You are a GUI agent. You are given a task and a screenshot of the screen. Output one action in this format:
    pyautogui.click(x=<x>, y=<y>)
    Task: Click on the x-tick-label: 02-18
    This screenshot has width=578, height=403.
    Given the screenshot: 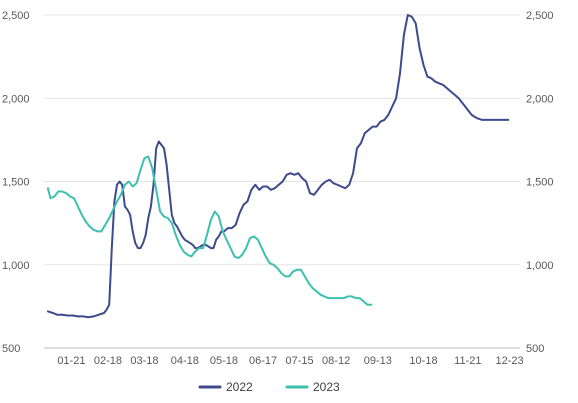 What is the action you would take?
    pyautogui.click(x=108, y=361)
    